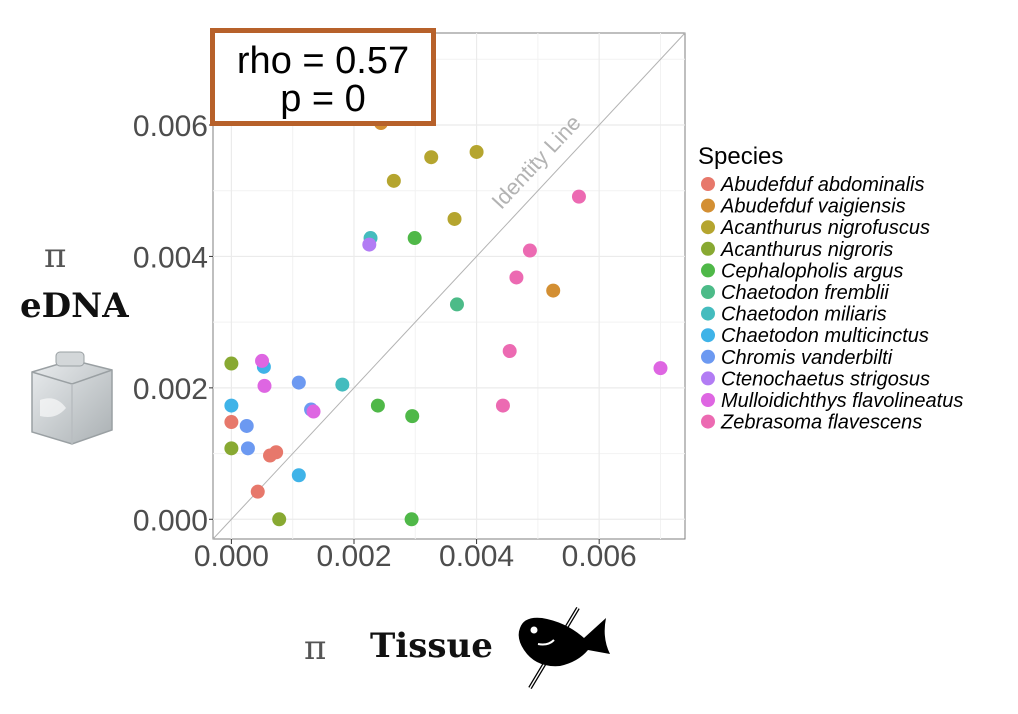 This screenshot has height=714, width=1018. I want to click on legend-label: Zebrasoma flavescens, so click(821, 423).